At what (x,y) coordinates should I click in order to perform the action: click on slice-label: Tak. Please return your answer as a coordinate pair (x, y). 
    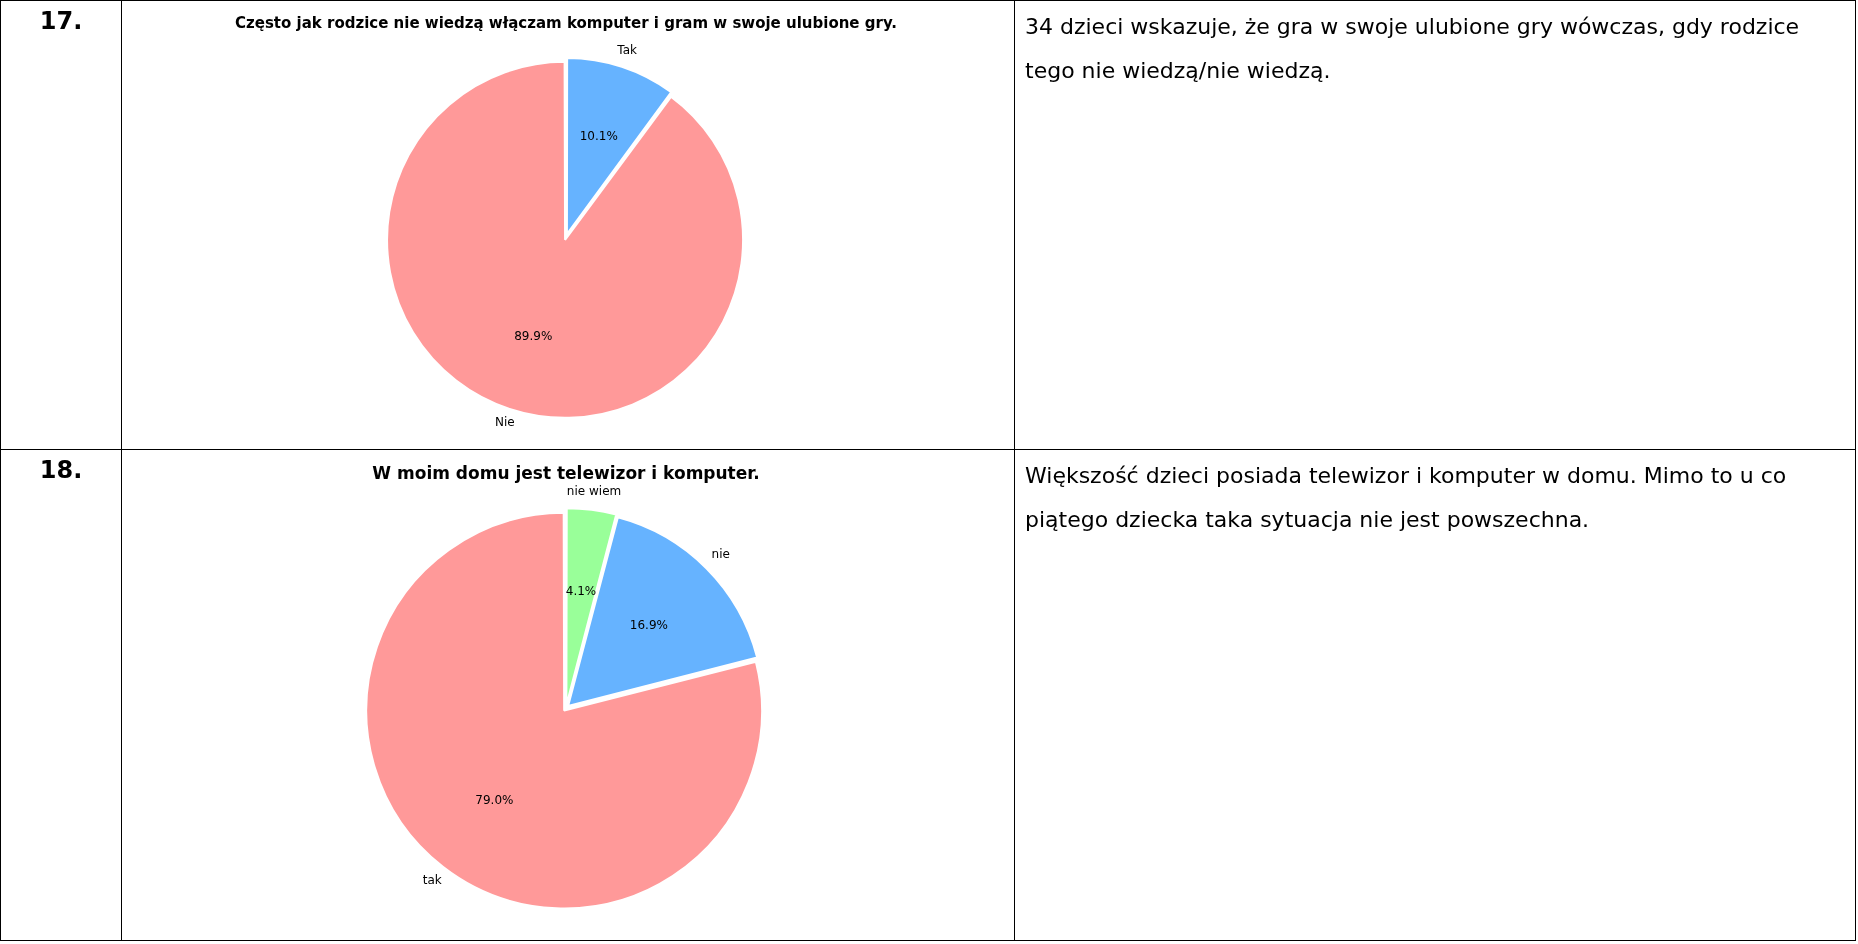
    Looking at the image, I should click on (627, 49).